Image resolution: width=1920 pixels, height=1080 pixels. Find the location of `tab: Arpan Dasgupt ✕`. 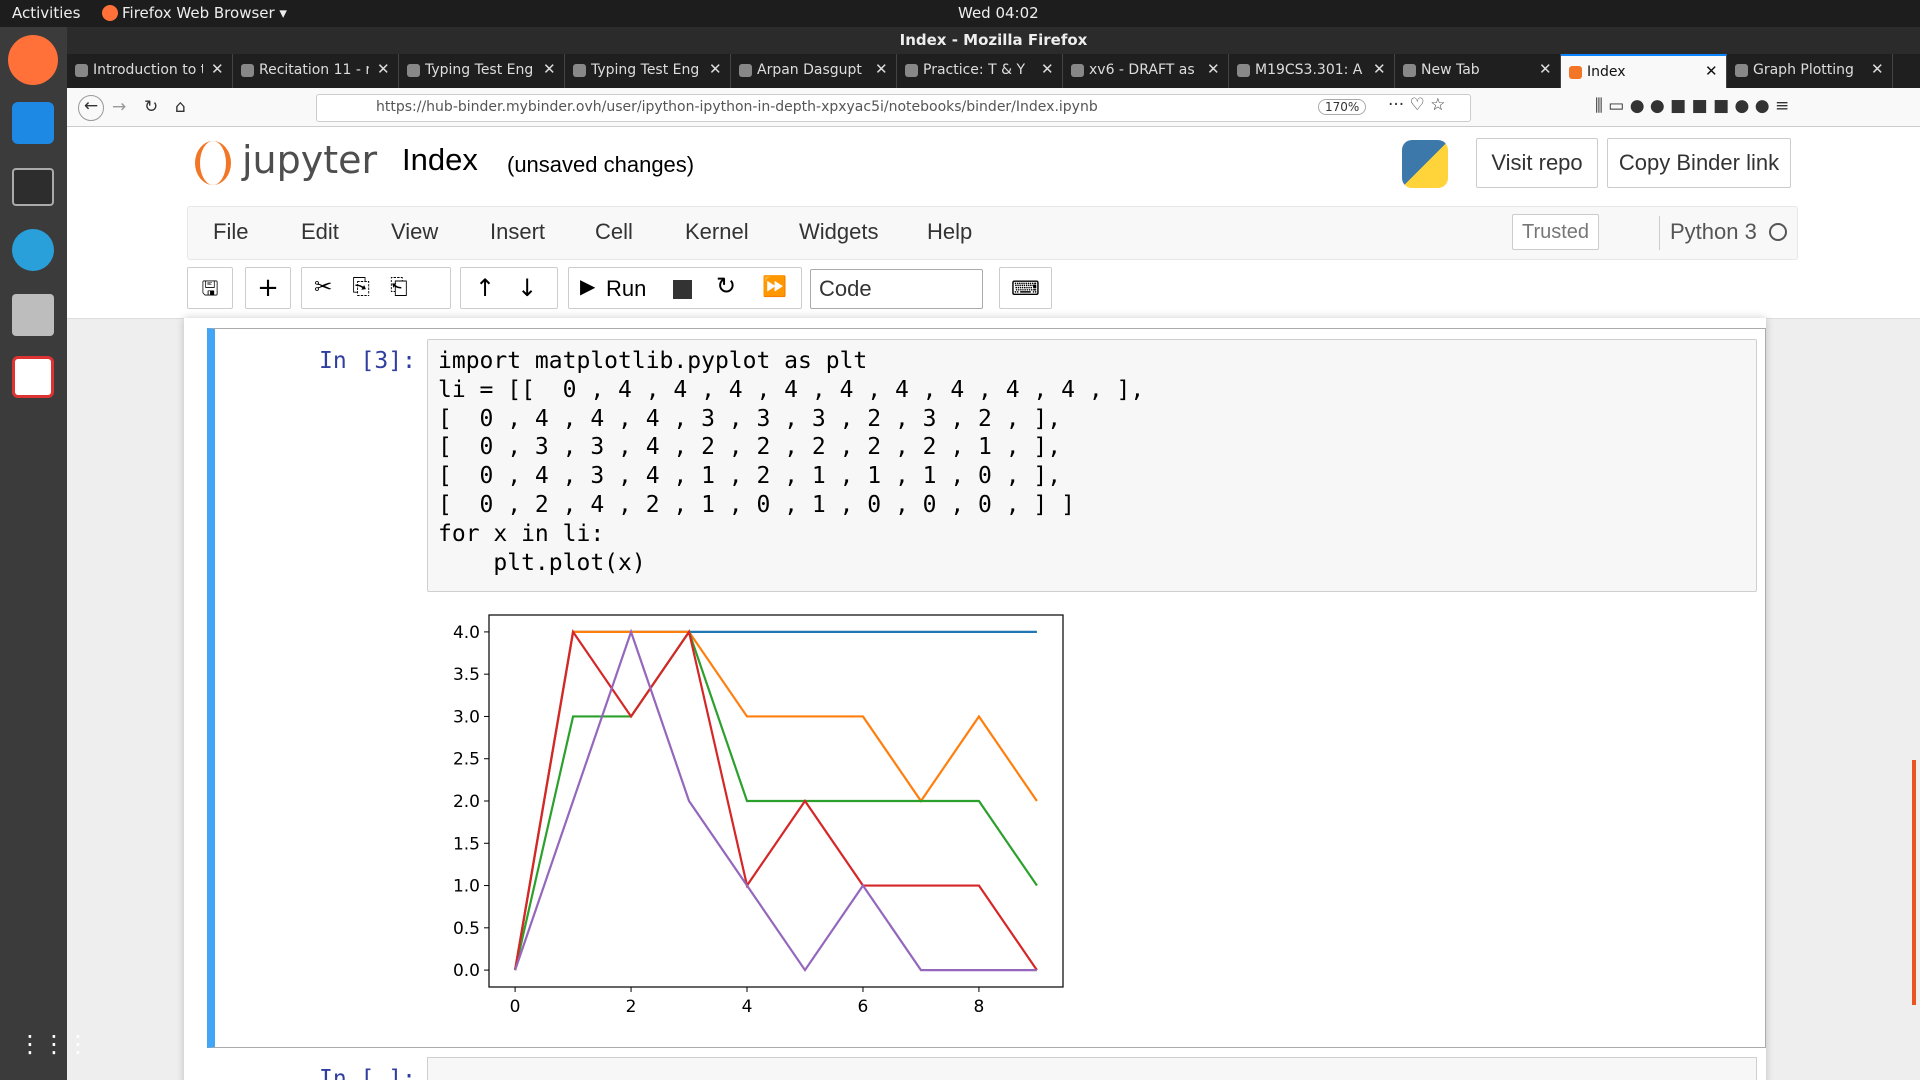

tab: Arpan Dasgupt ✕ is located at coordinates (814, 71).